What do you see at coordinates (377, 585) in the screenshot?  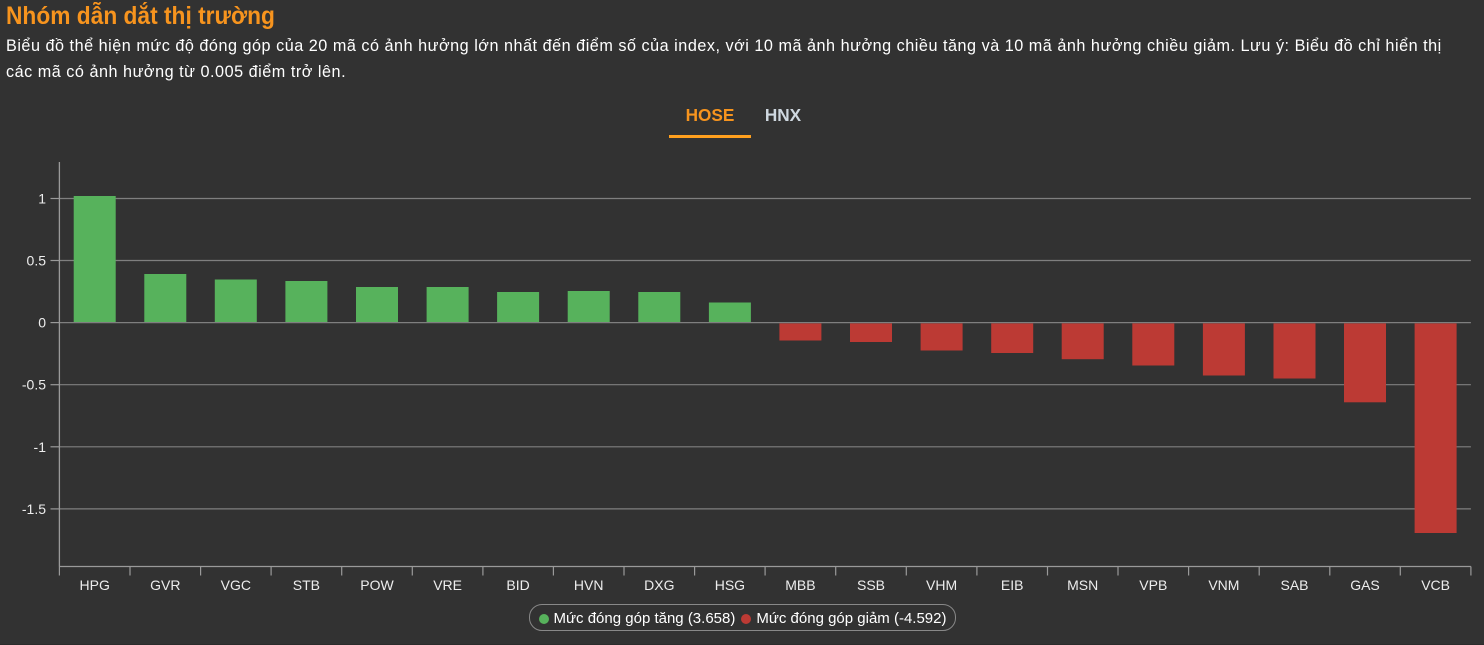 I see `svg-text: POW` at bounding box center [377, 585].